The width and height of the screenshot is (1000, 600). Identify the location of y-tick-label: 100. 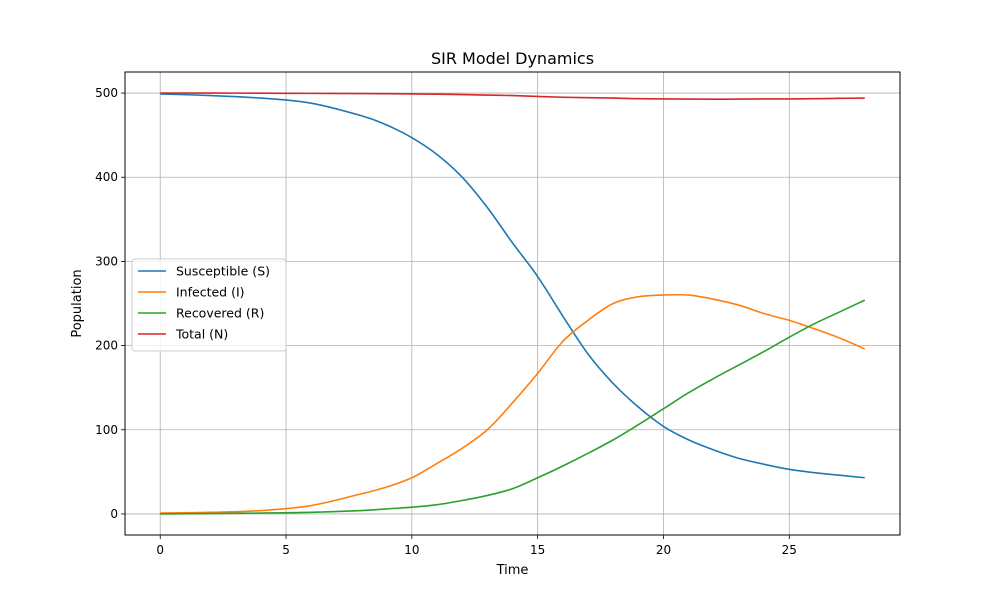
(106, 430).